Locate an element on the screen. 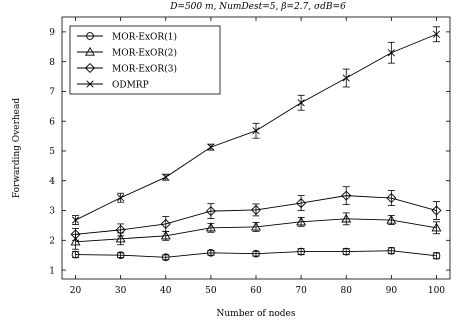  legend-label: ODMRP is located at coordinates (130, 85).